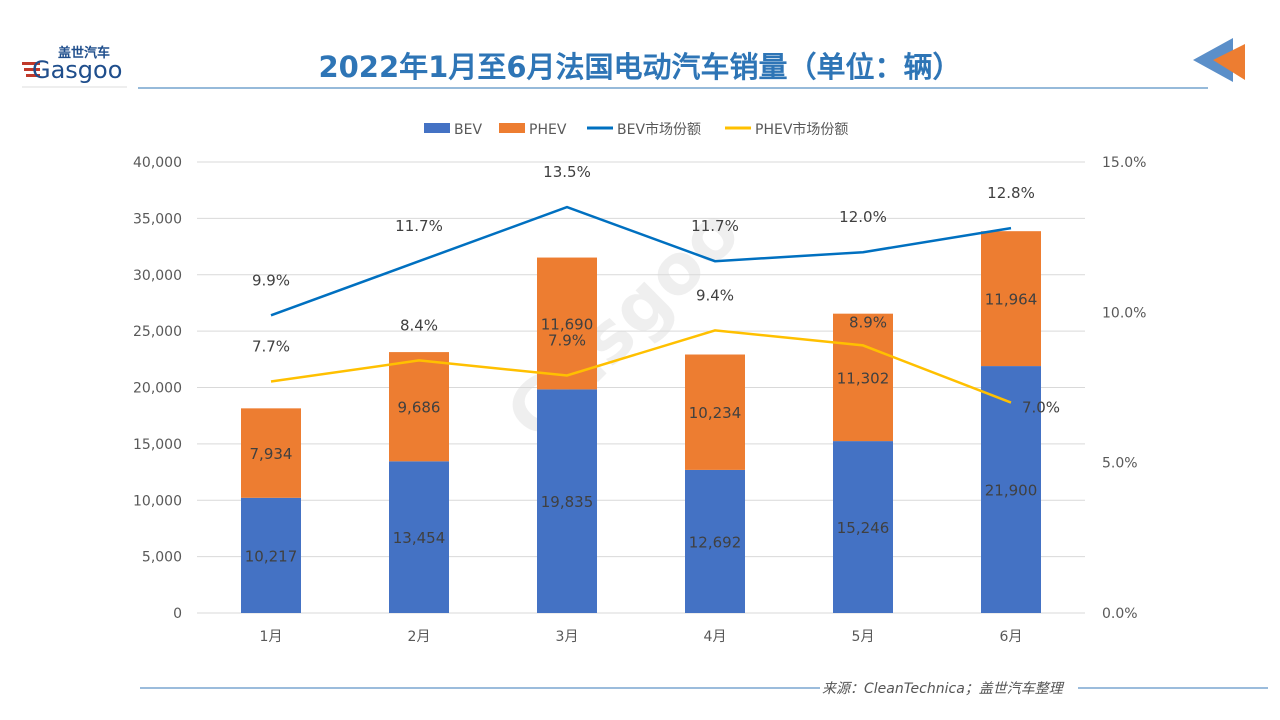 This screenshot has width=1280, height=720. What do you see at coordinates (157, 445) in the screenshot?
I see `y-tick-label: 15,000` at bounding box center [157, 445].